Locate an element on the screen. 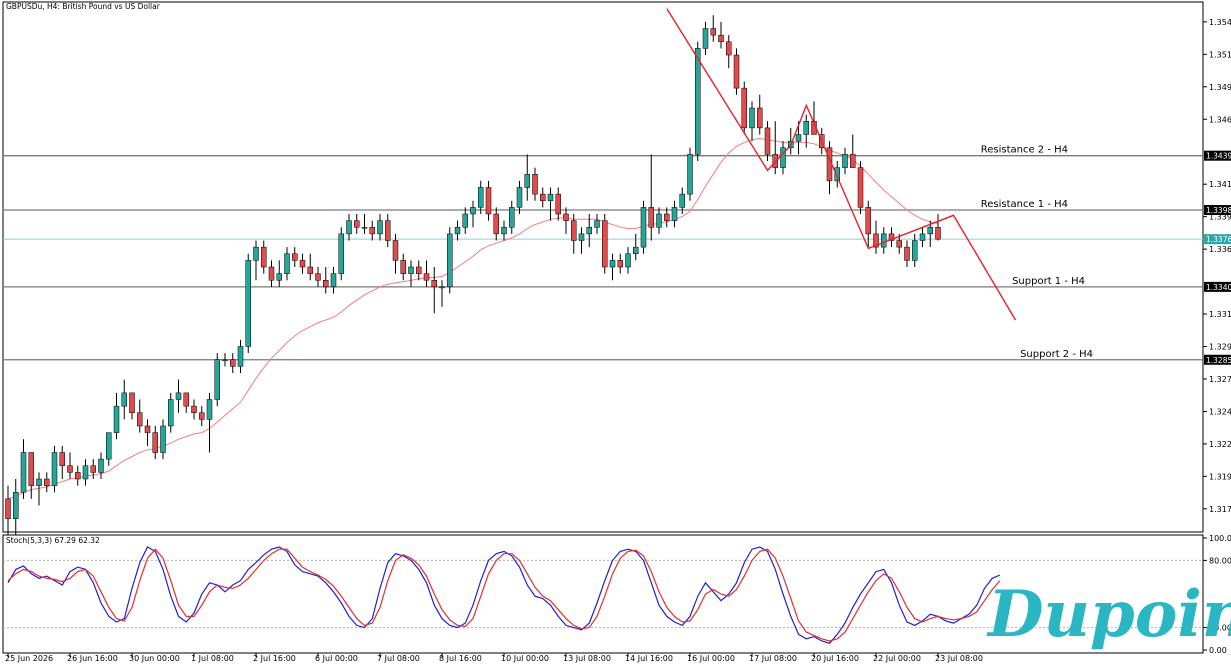  price-tick-label: 1.33930 is located at coordinates (1220, 217).